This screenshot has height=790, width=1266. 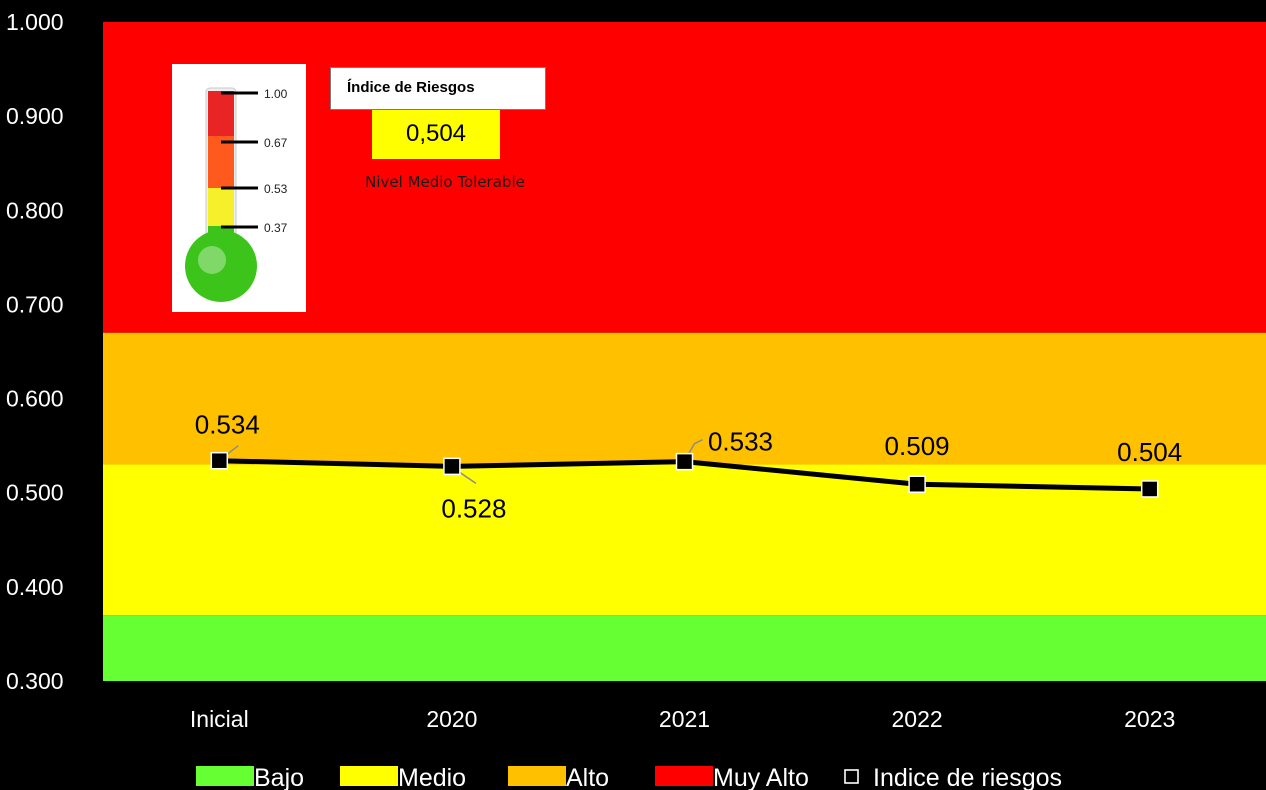 I want to click on risk-index-value: 0,504, so click(x=436, y=134).